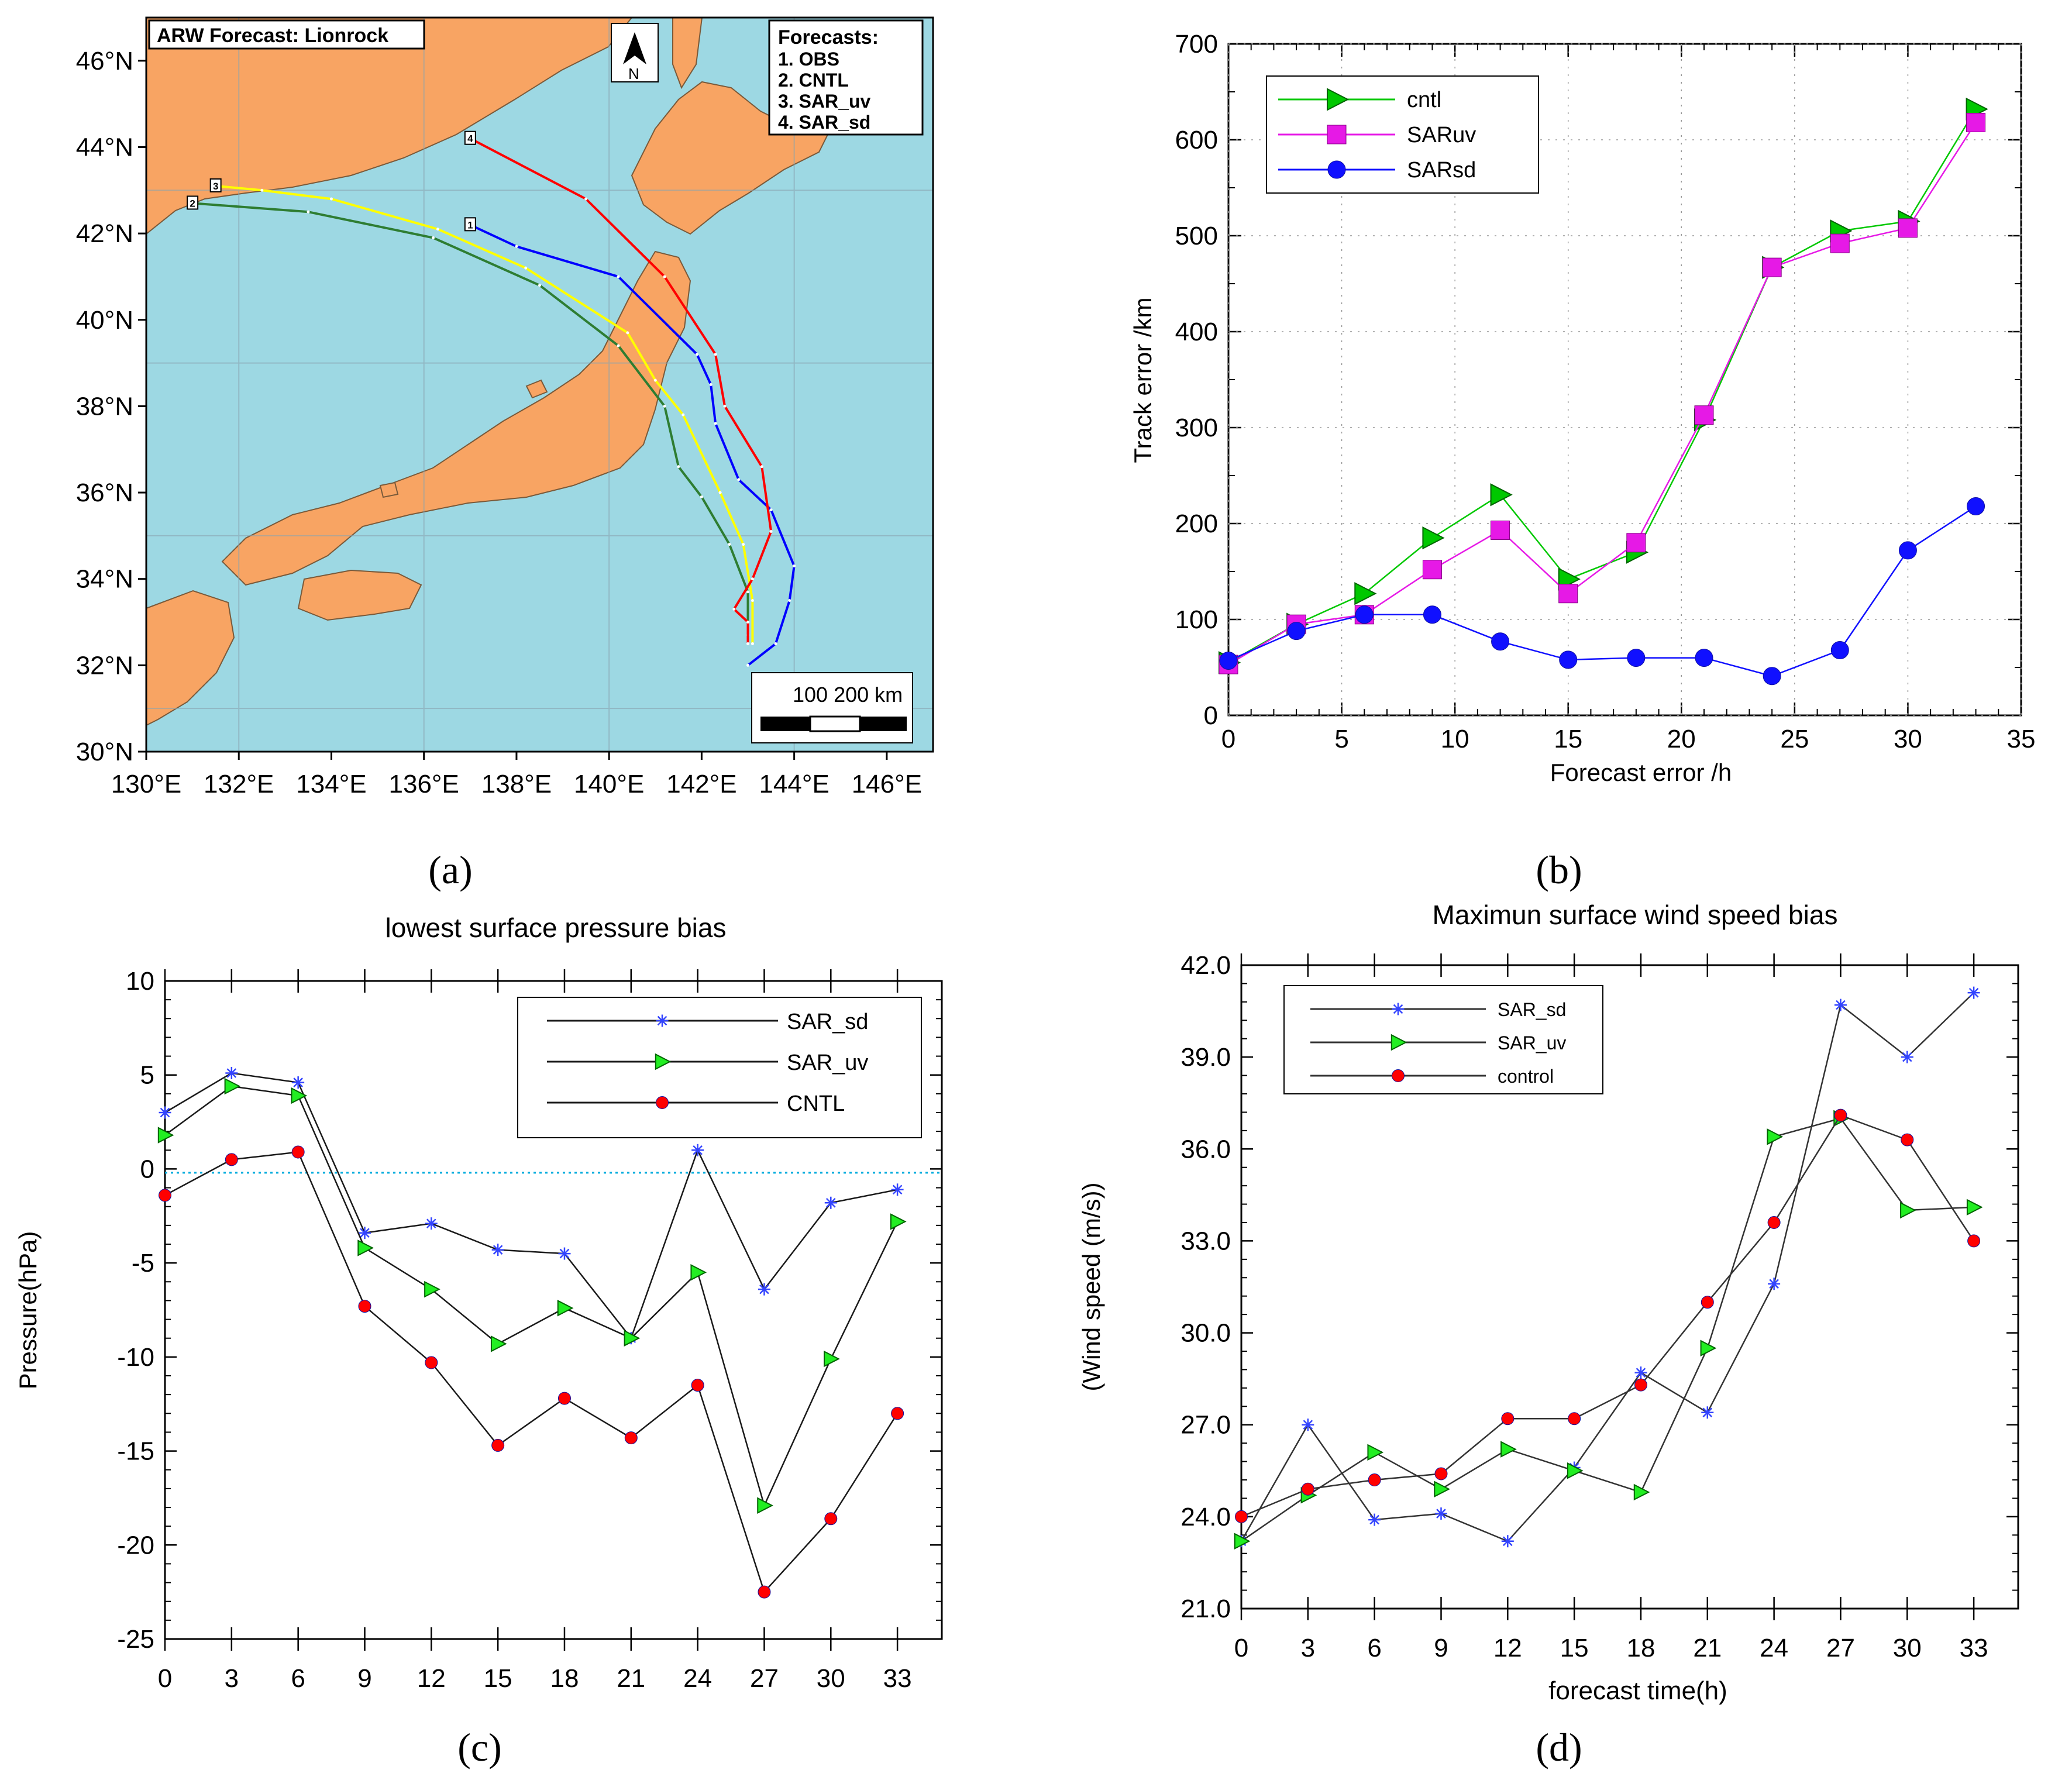  What do you see at coordinates (135, 1357) in the screenshot?
I see `y-tick-label: -10` at bounding box center [135, 1357].